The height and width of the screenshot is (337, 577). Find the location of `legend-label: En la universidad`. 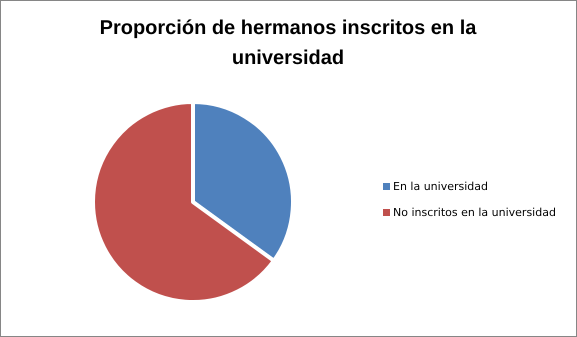

legend-label: En la universidad is located at coordinates (440, 186).